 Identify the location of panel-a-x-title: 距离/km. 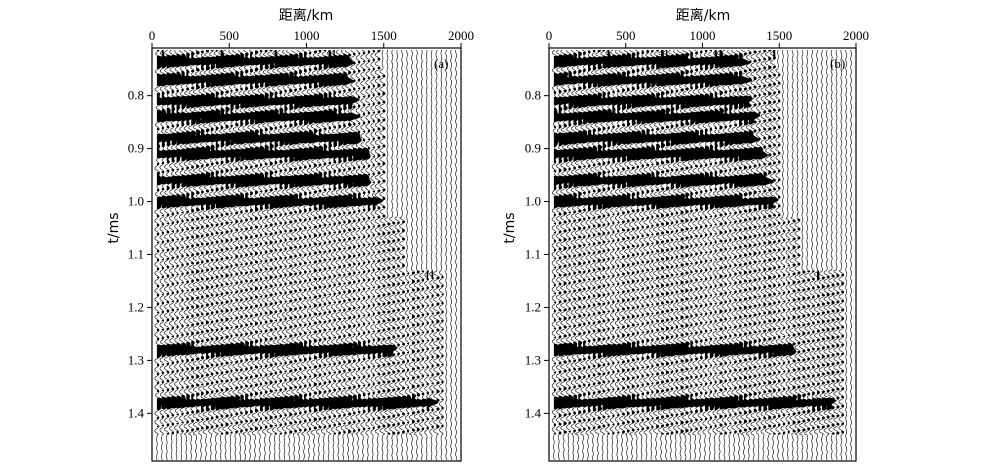
(306, 15).